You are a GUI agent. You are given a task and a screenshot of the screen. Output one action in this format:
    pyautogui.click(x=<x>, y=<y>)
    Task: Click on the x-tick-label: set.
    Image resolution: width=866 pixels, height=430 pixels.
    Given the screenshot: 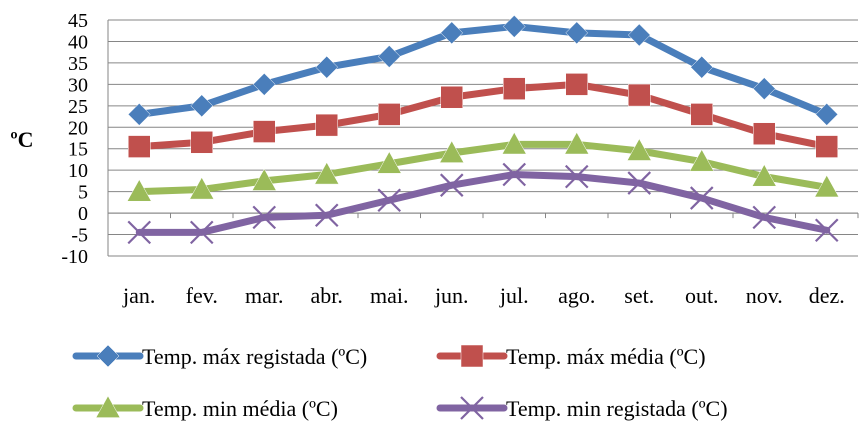 What is the action you would take?
    pyautogui.click(x=639, y=295)
    